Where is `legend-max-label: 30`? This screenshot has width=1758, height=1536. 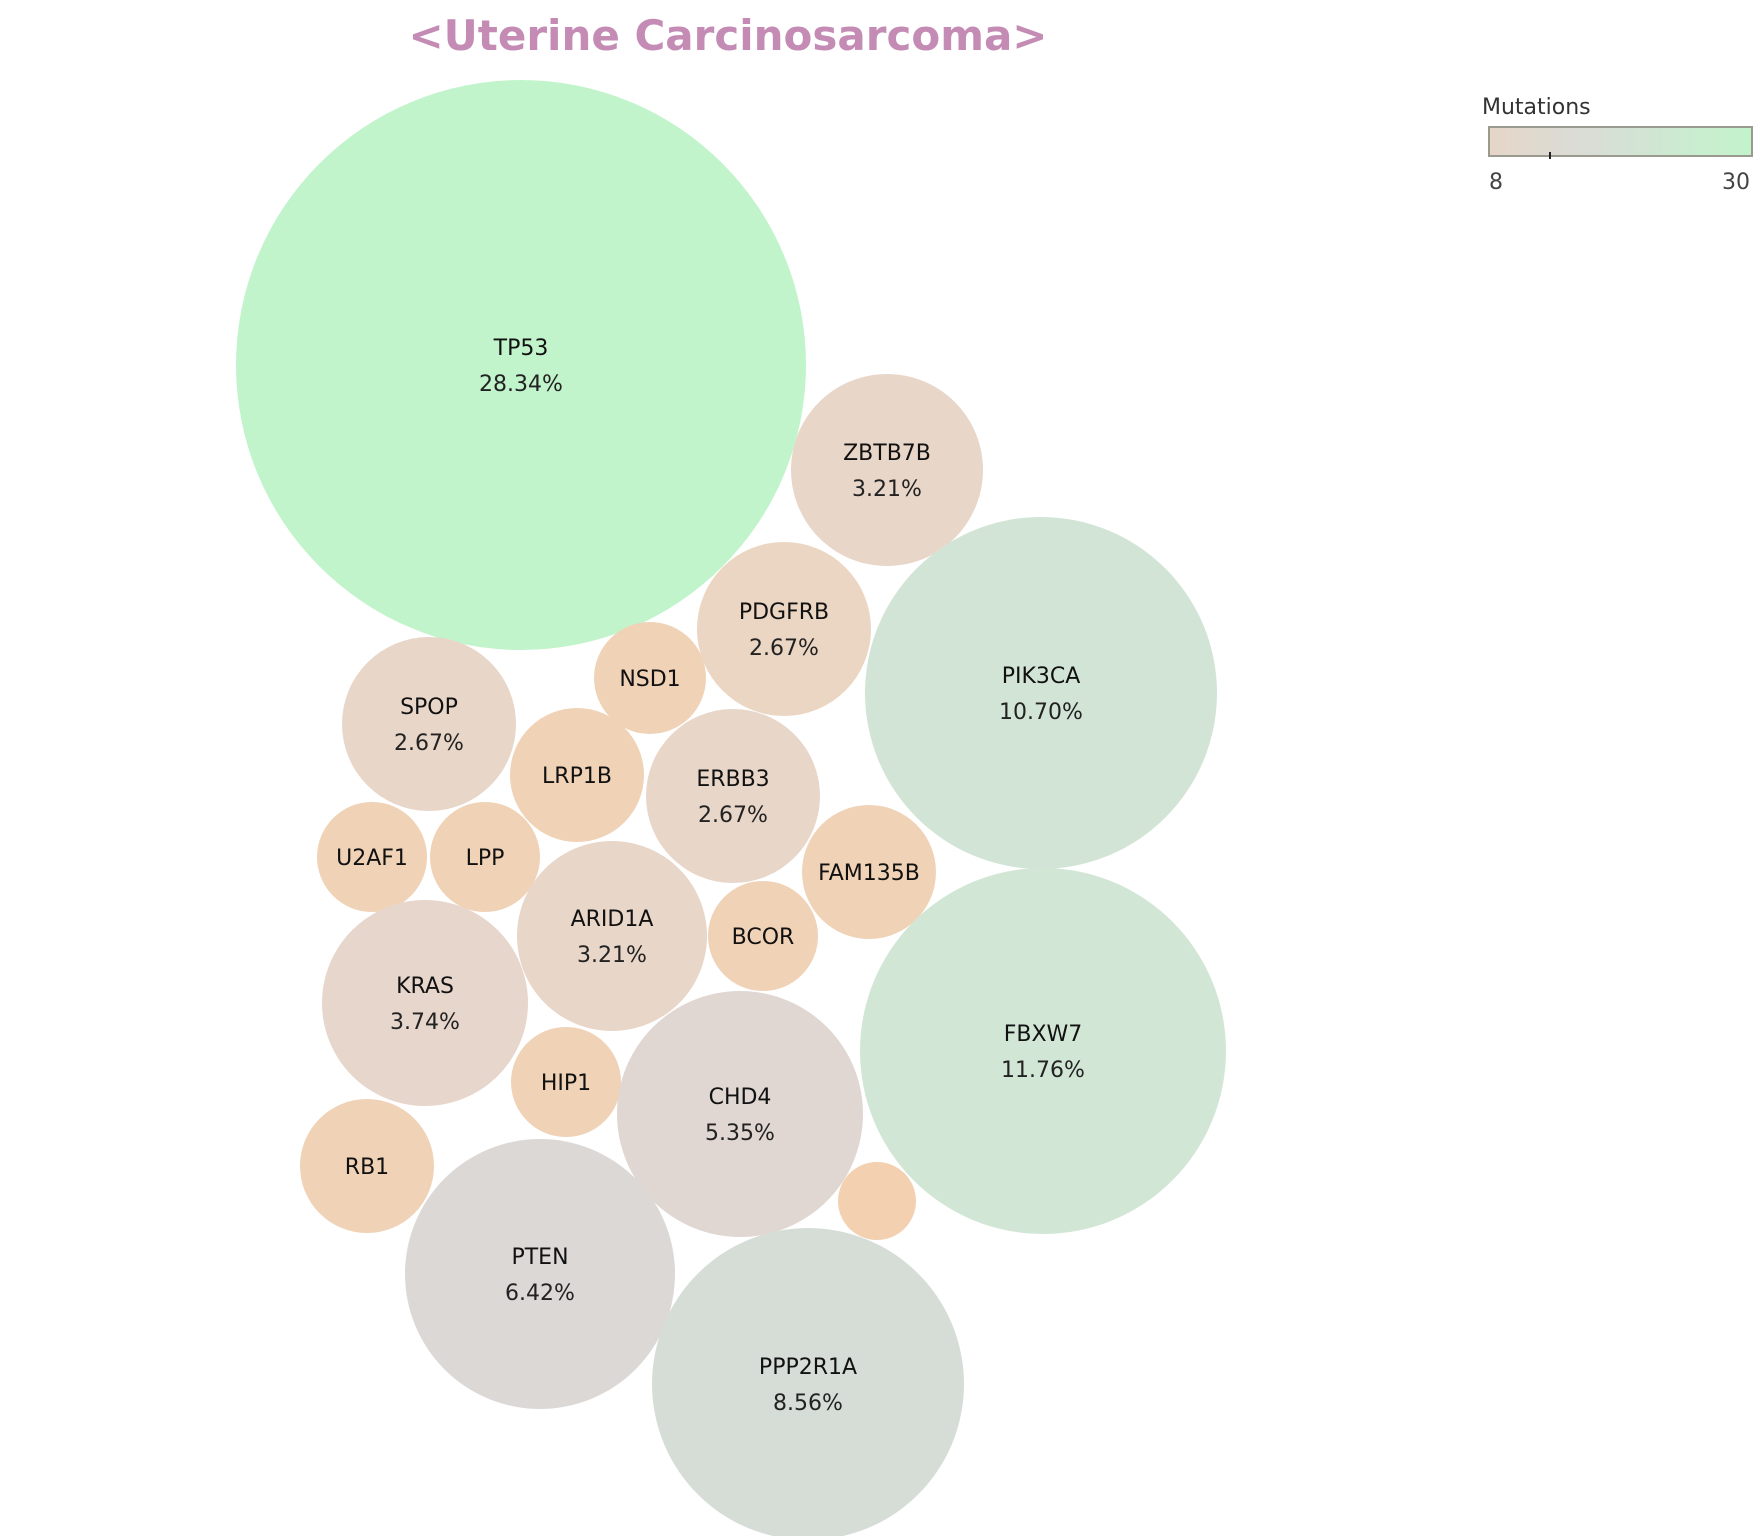 legend-max-label: 30 is located at coordinates (1736, 182).